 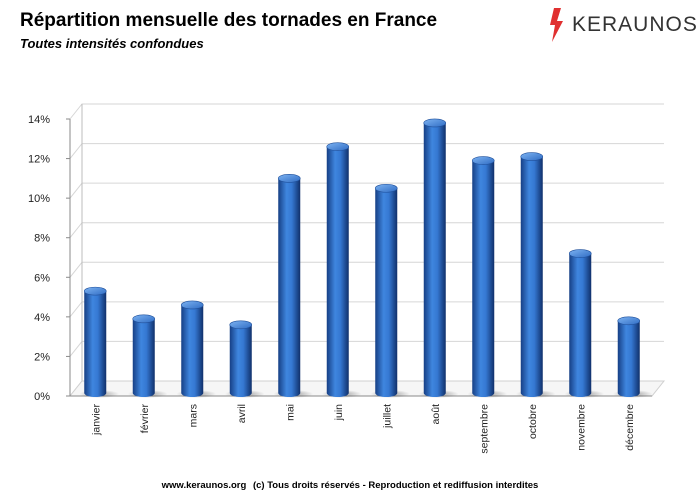 I want to click on x-tick-label: décembre, so click(x=630, y=427).